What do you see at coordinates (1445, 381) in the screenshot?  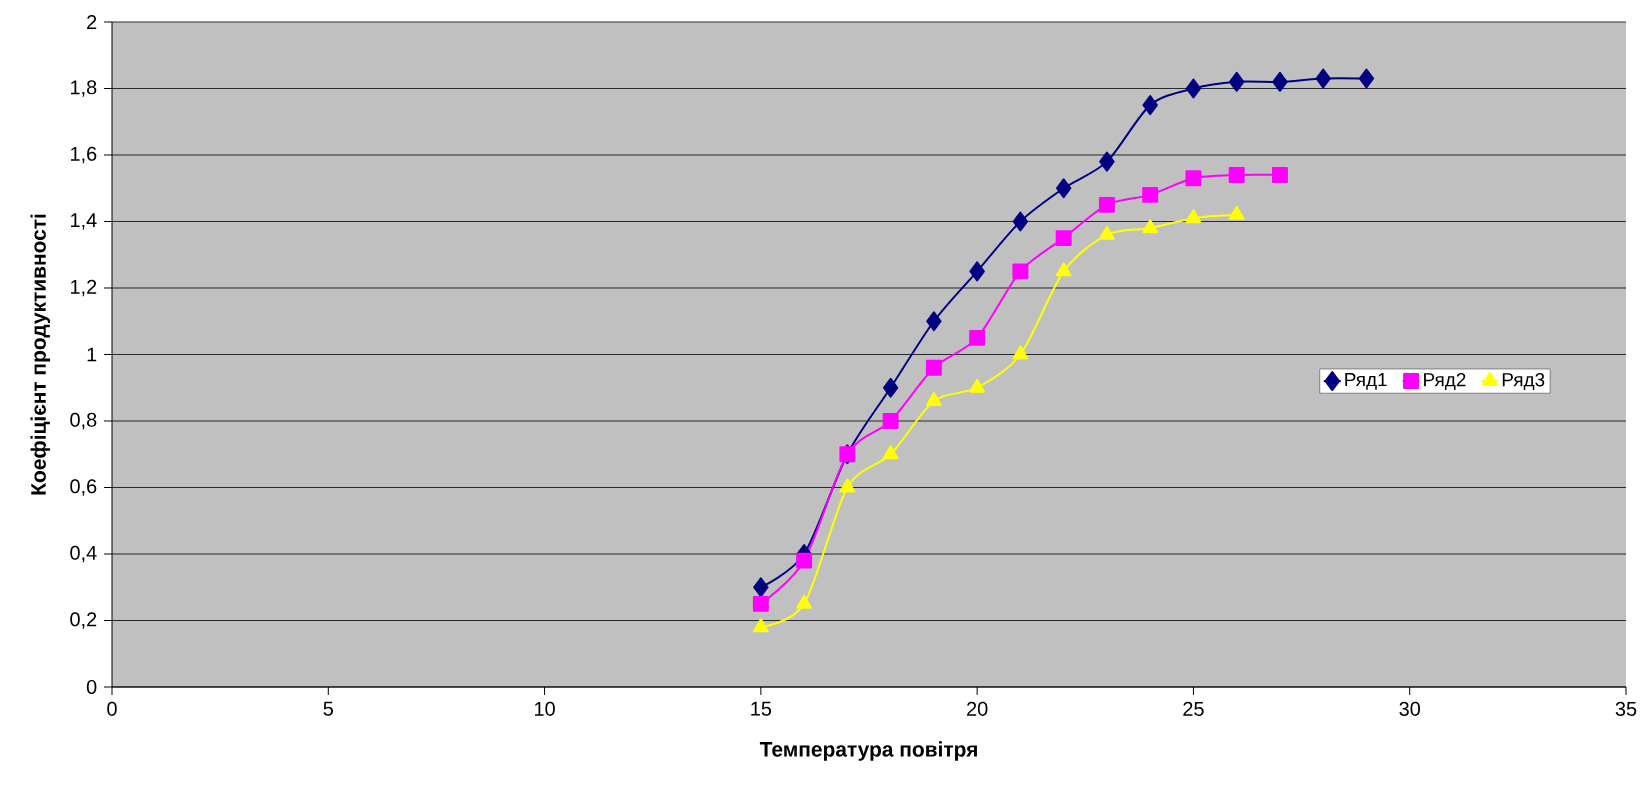 I see `legend-label: Ряд2` at bounding box center [1445, 381].